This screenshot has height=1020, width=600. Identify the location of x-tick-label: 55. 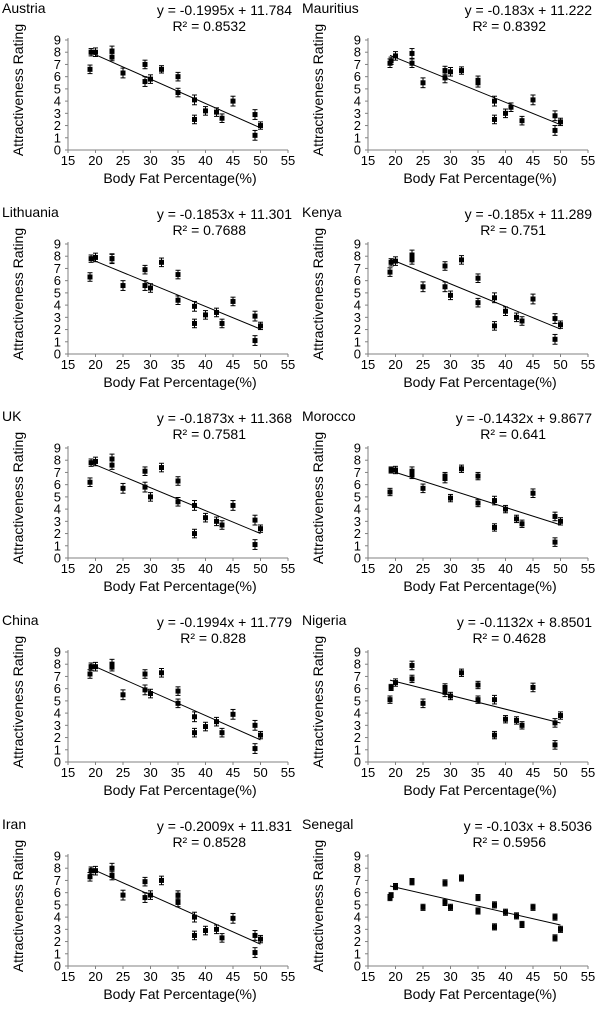
(288, 772).